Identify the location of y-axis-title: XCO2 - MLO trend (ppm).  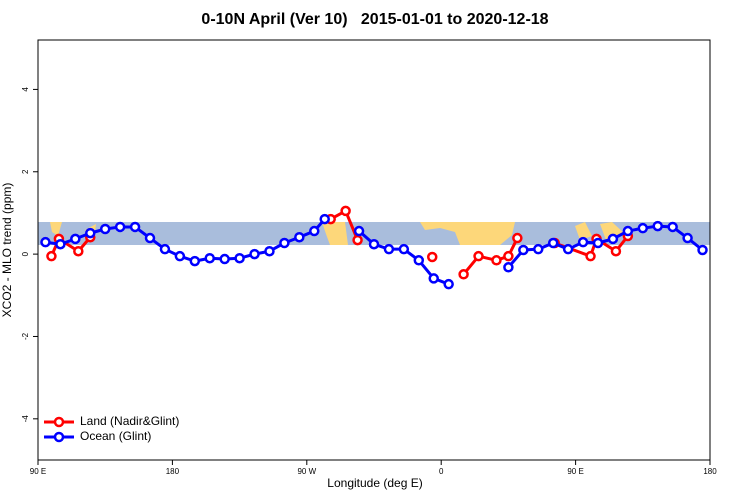
(7, 250).